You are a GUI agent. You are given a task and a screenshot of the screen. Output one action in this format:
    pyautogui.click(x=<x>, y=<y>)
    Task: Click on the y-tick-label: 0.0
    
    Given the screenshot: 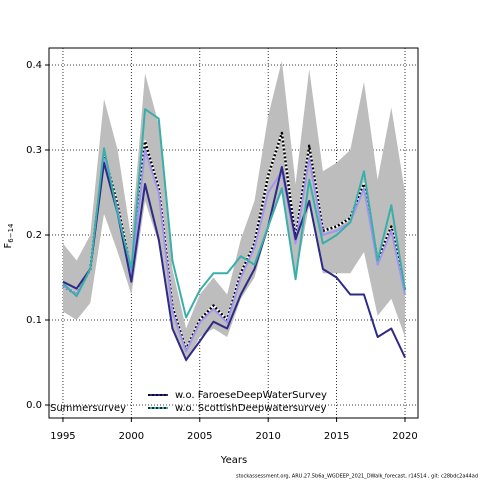 What is the action you would take?
    pyautogui.click(x=34, y=405)
    